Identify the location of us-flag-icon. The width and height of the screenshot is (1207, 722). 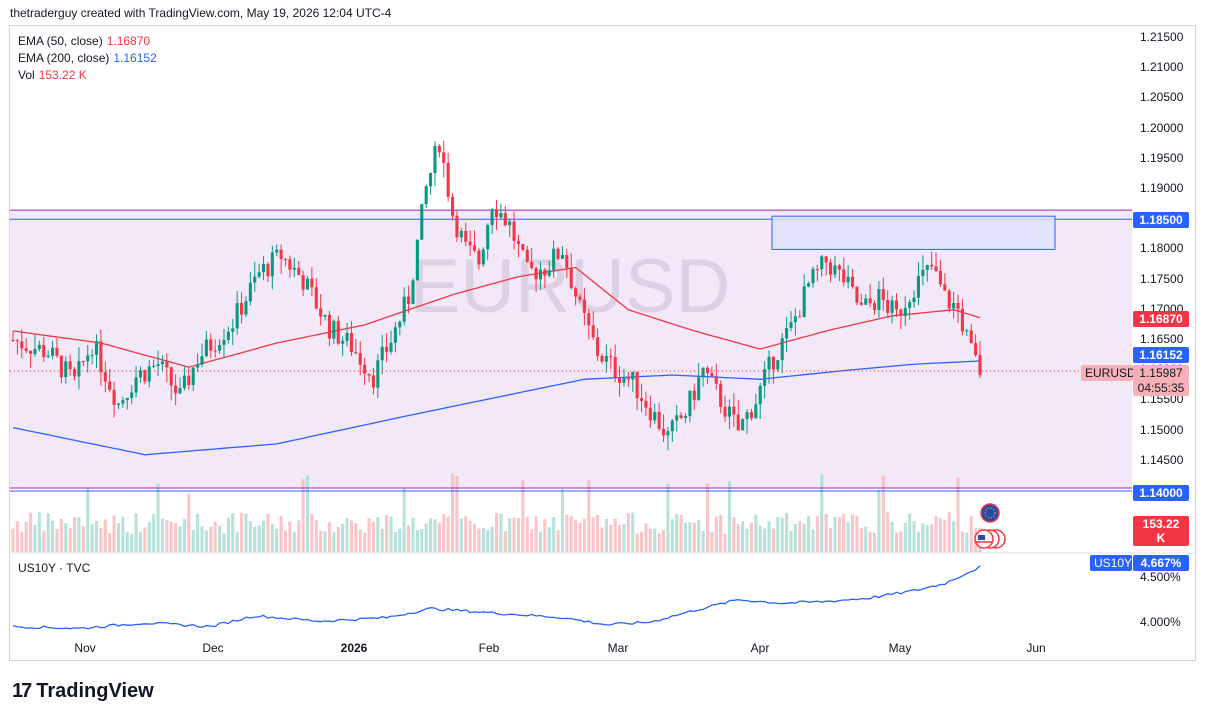
(990, 539).